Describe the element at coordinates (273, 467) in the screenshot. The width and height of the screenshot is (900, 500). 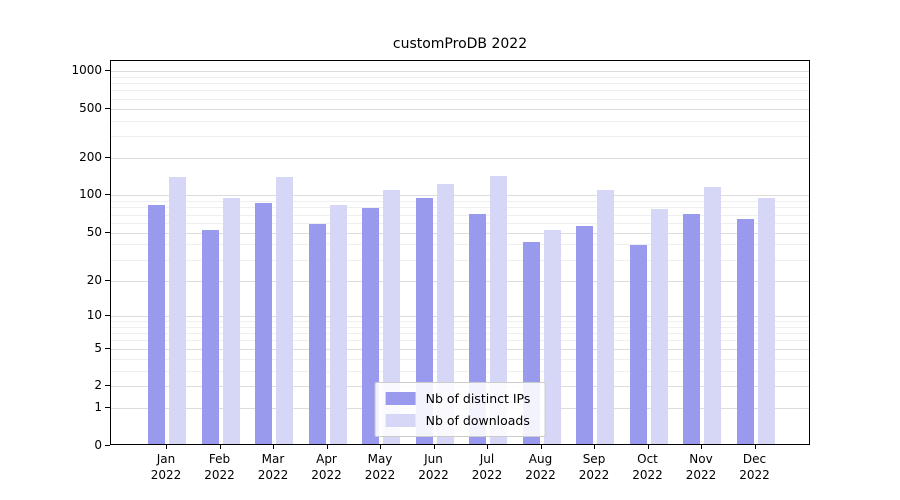
I see `x-tick-label-mar: Mar 2022` at that location.